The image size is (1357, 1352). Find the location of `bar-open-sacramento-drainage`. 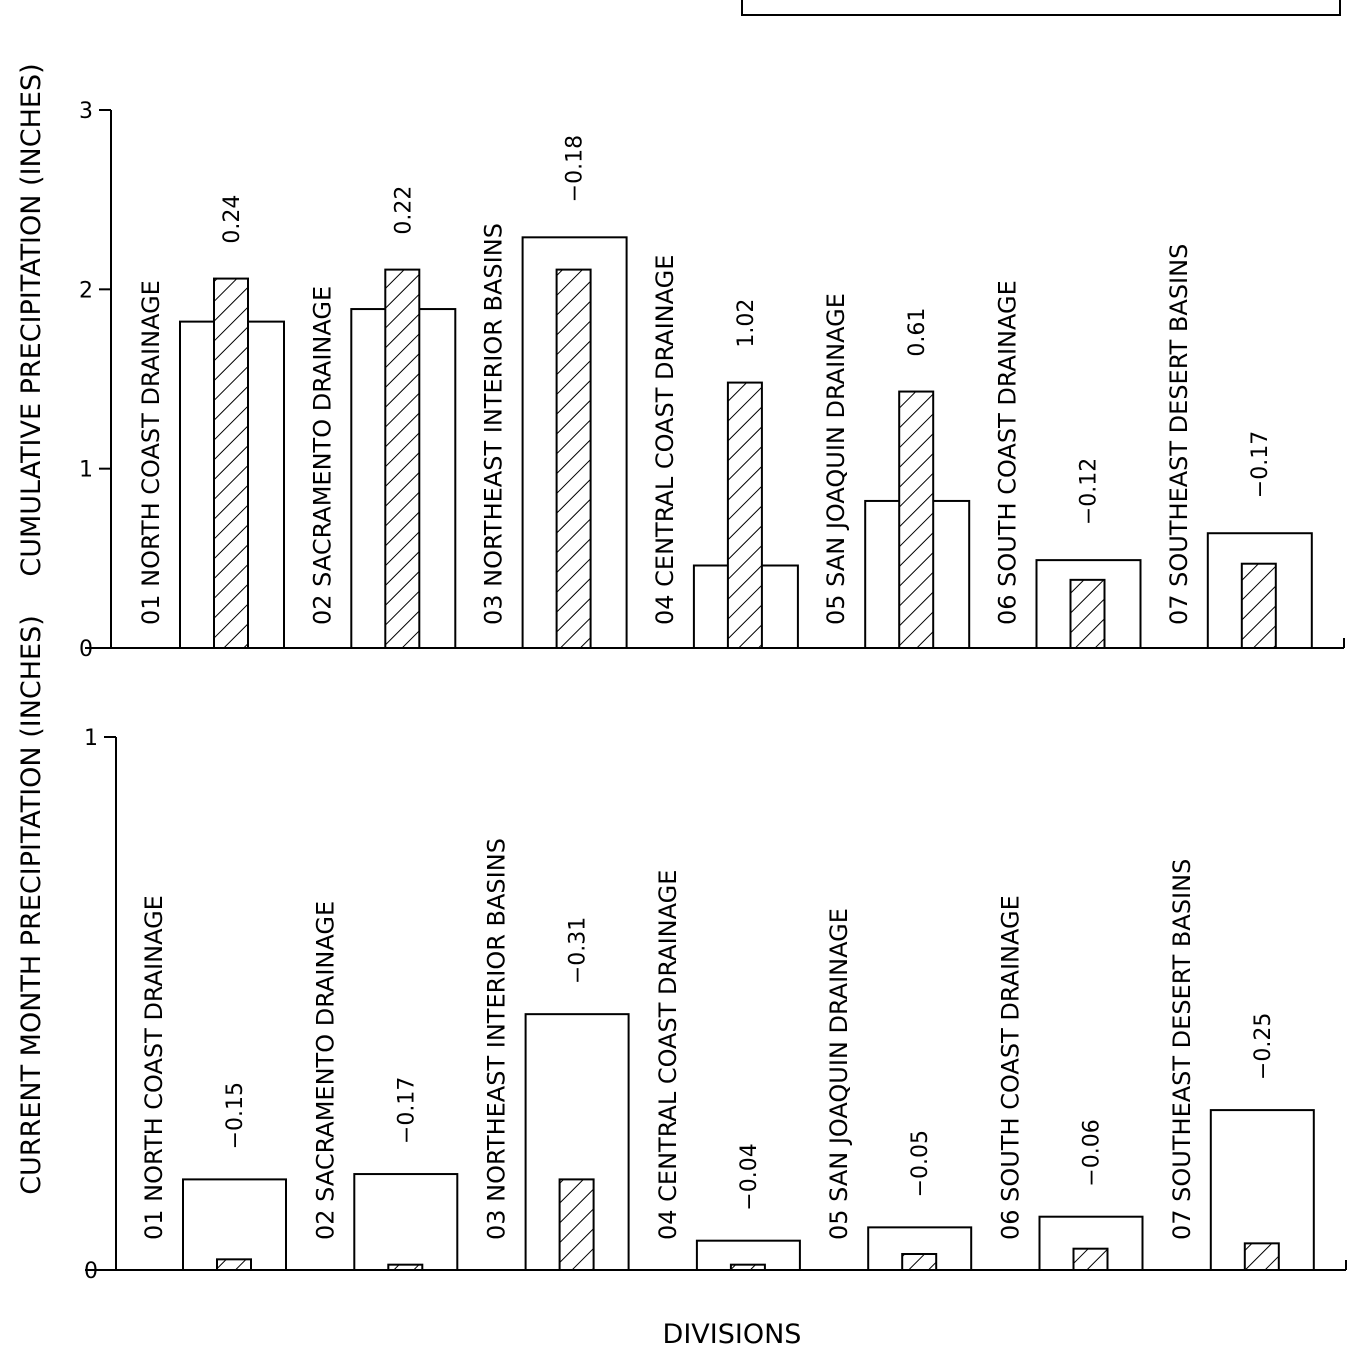

bar-open-sacramento-drainage is located at coordinates (406, 1222).